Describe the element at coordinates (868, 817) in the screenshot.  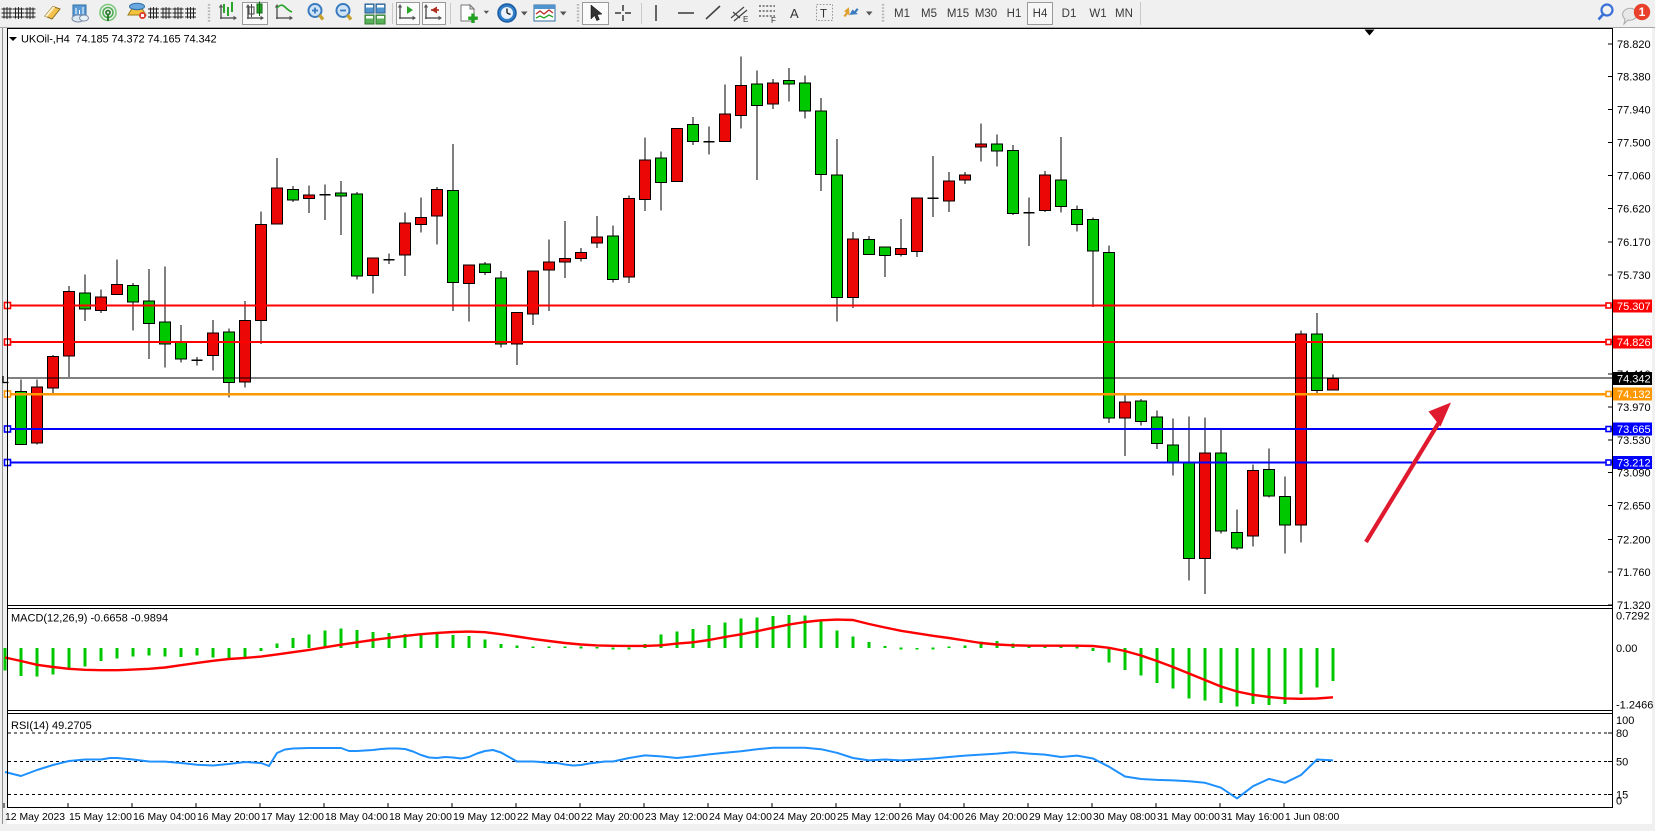
I see `svg-text: 25 May 12:00` at that location.